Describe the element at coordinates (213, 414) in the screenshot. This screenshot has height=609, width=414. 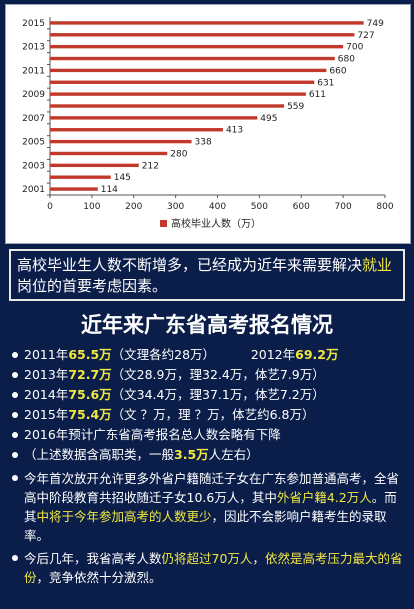
I see `year-2015-note: （文 ？万，理 ？万，体艺约6.8万）` at that location.